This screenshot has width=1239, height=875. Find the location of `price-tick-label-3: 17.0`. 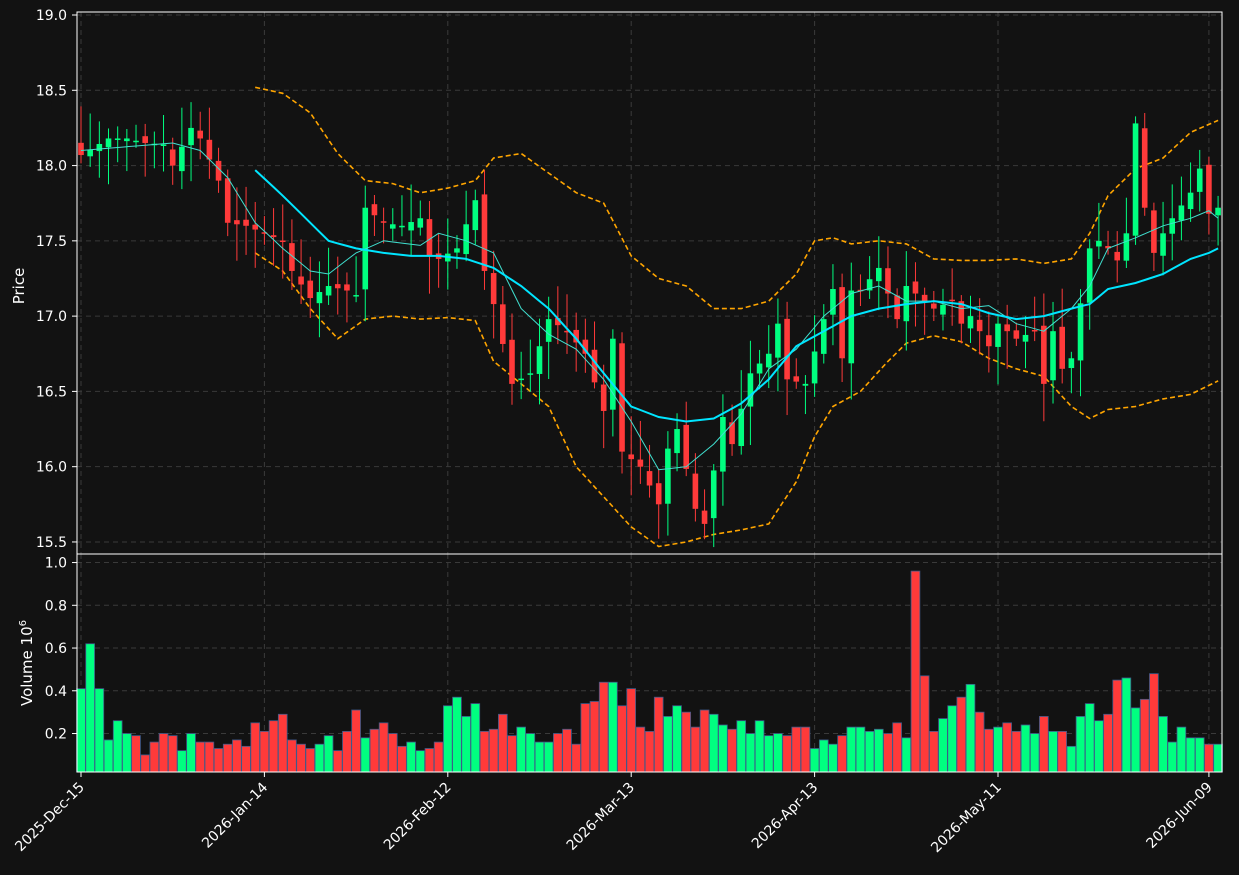

price-tick-label-3: 17.0 is located at coordinates (51, 317).